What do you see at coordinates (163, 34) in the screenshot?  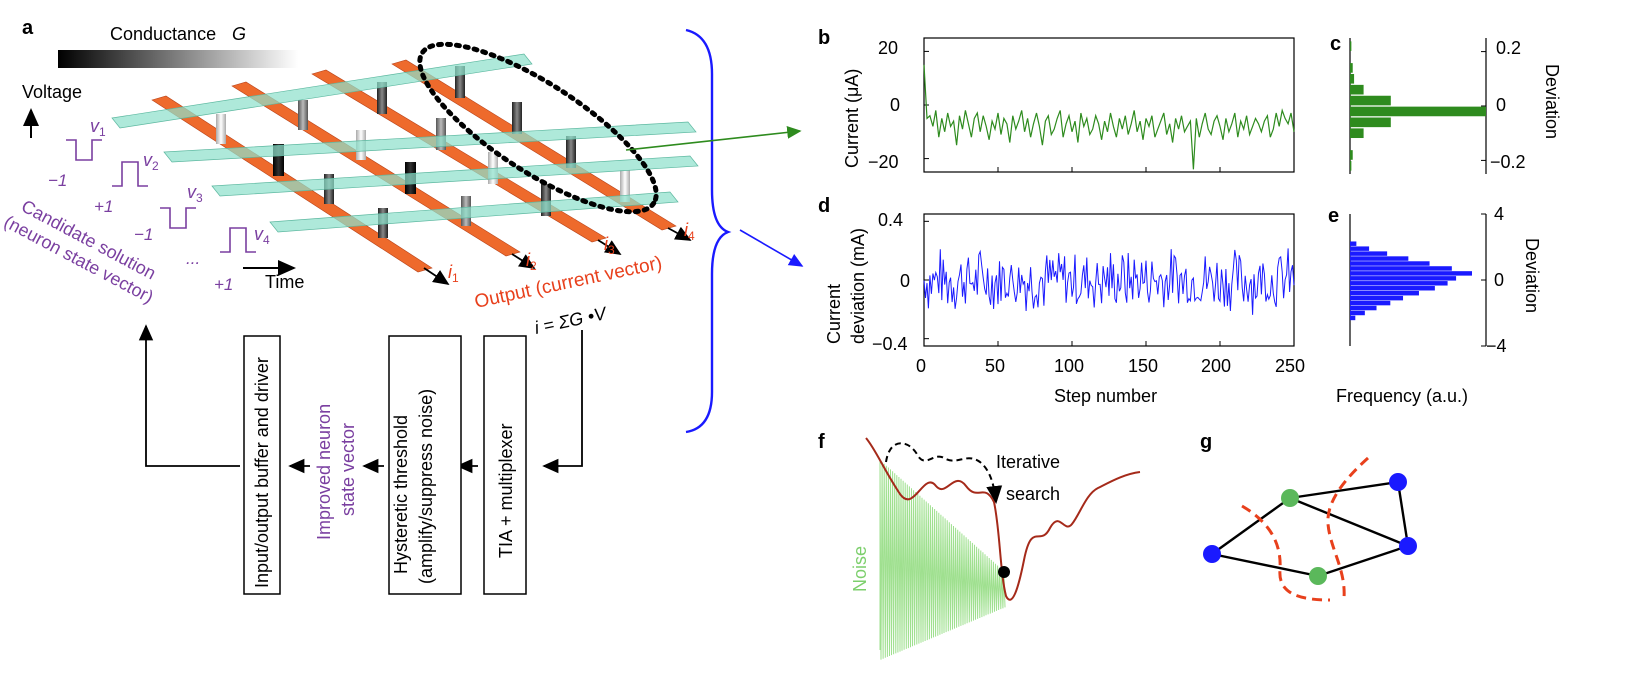 I see `conductance-label: Conductance` at bounding box center [163, 34].